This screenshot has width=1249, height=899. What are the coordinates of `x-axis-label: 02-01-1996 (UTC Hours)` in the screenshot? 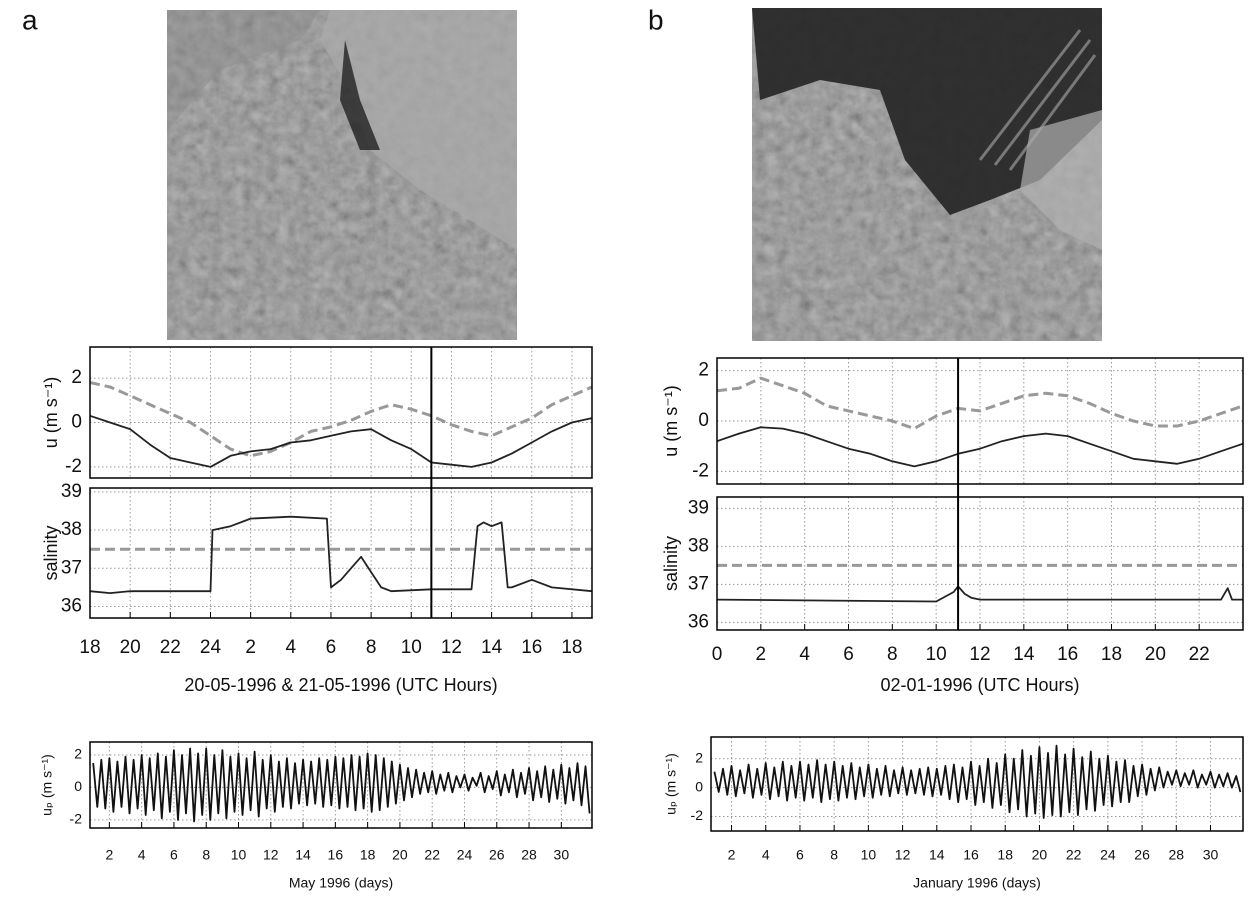 It's located at (979, 685).